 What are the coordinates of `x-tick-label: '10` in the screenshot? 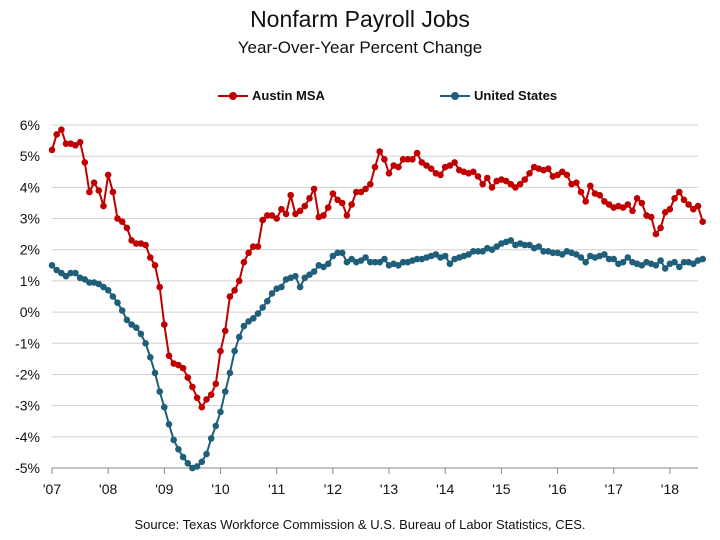 It's located at (220, 489).